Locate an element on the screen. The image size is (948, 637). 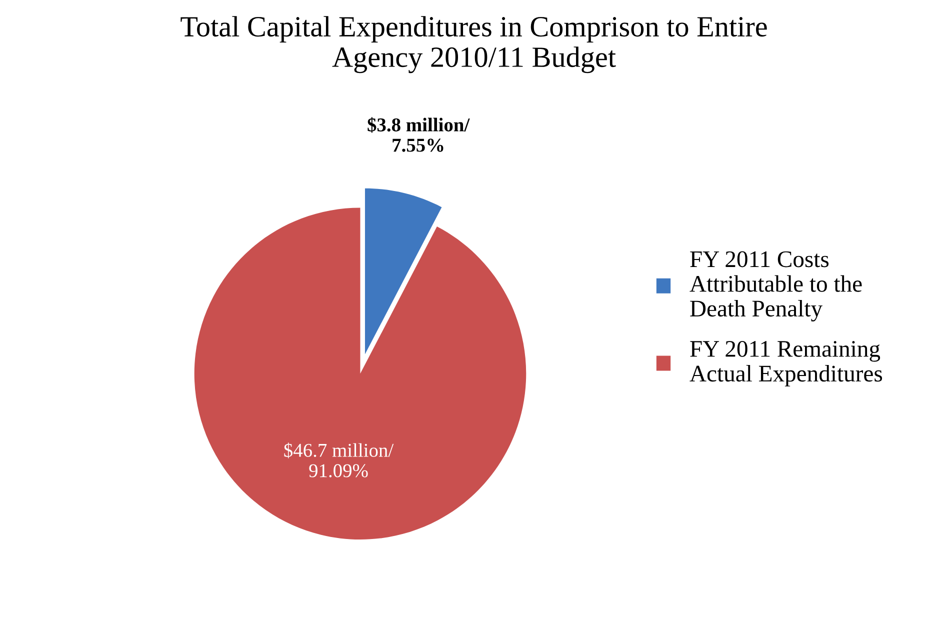
legend-label: FY 2011 Costs Attributable to the Death Penalty is located at coordinates (776, 286).